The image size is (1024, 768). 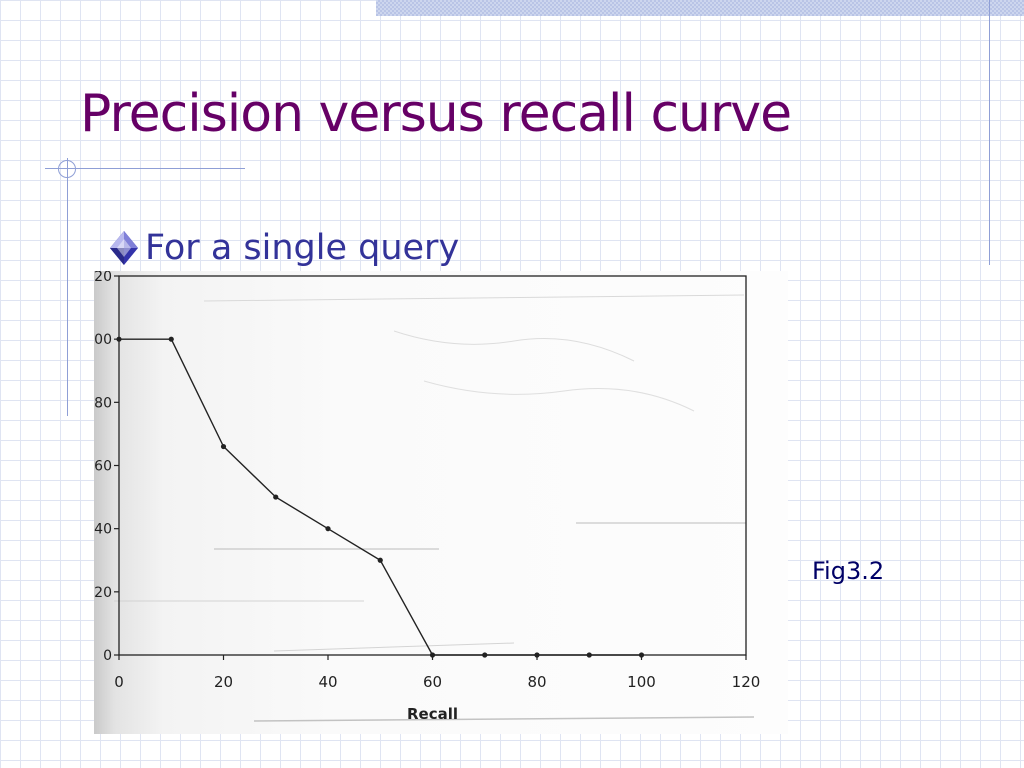 What do you see at coordinates (103, 403) in the screenshot?
I see `y-tick-label: 80` at bounding box center [103, 403].